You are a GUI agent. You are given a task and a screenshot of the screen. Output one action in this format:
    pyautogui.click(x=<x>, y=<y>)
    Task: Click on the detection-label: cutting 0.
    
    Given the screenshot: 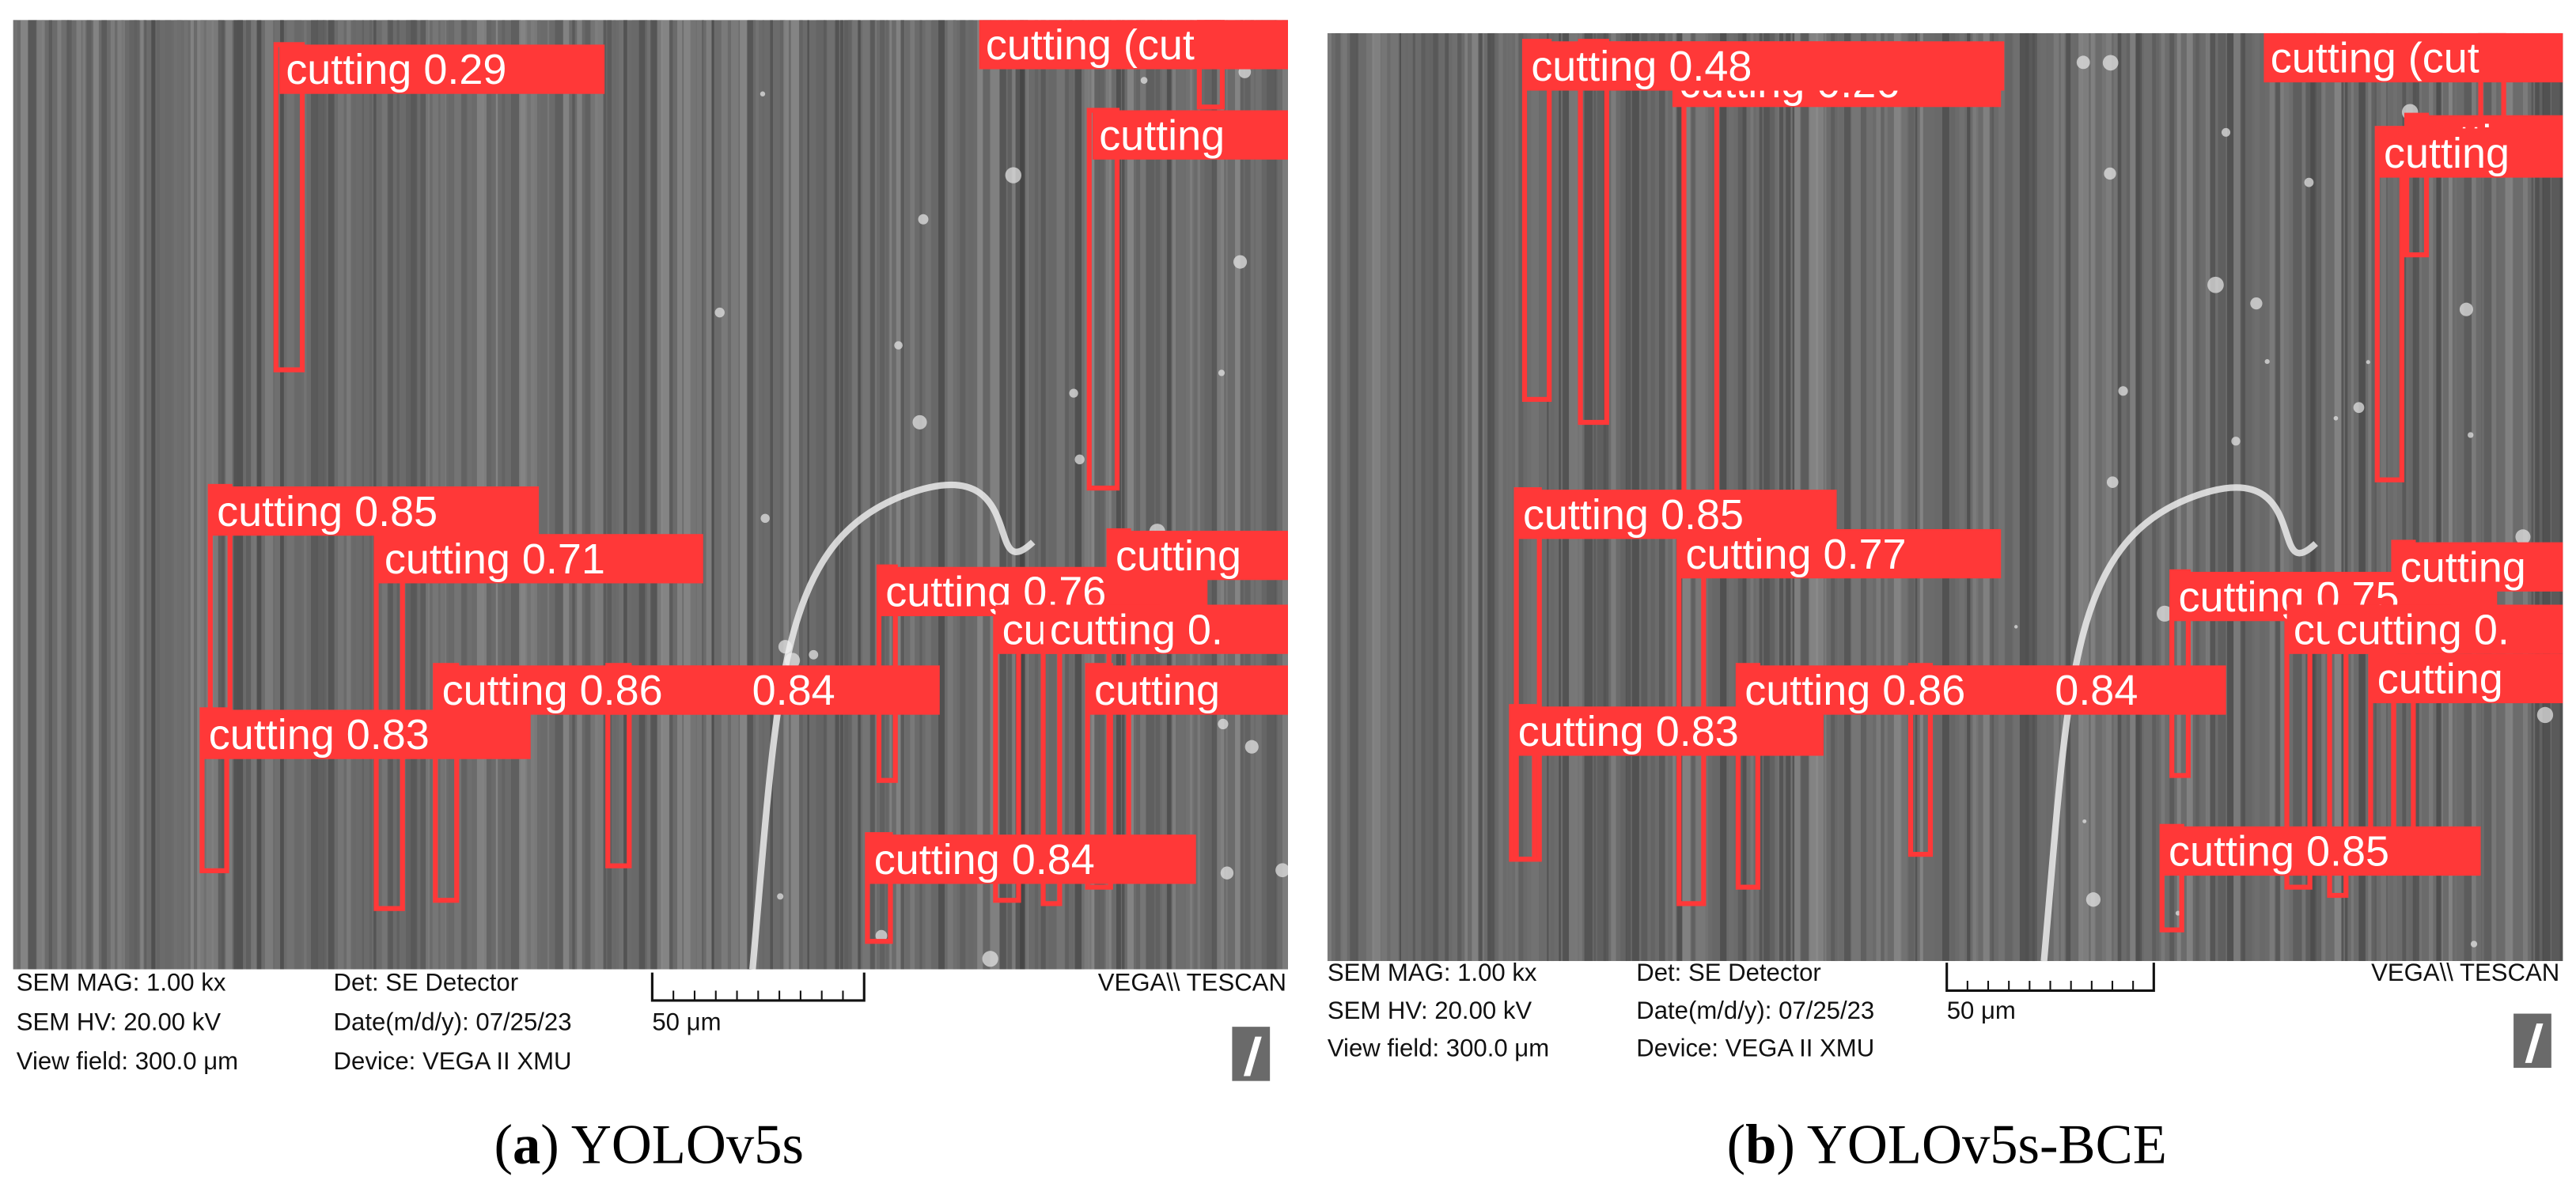 What is the action you would take?
    pyautogui.click(x=2423, y=629)
    